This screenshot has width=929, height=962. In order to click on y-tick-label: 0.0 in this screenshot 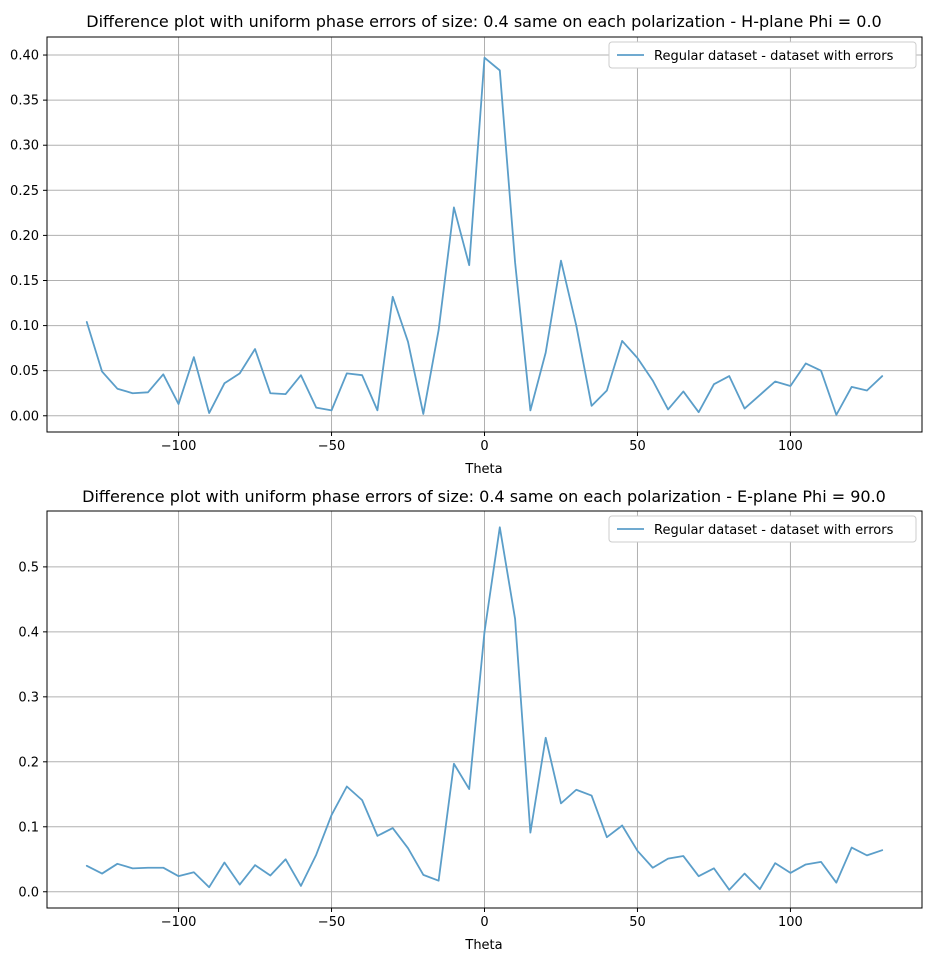, I will do `click(28, 892)`.